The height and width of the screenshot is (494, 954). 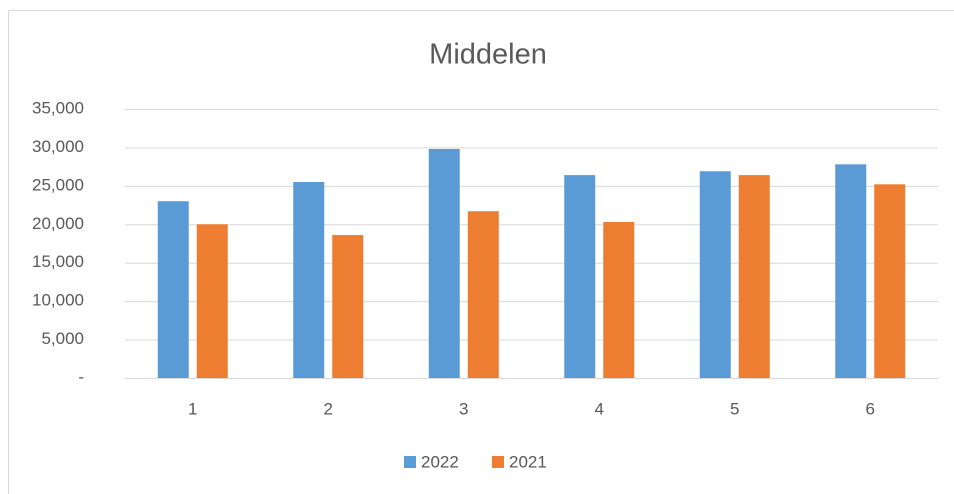 I want to click on y-tick-label: -, so click(x=81, y=376).